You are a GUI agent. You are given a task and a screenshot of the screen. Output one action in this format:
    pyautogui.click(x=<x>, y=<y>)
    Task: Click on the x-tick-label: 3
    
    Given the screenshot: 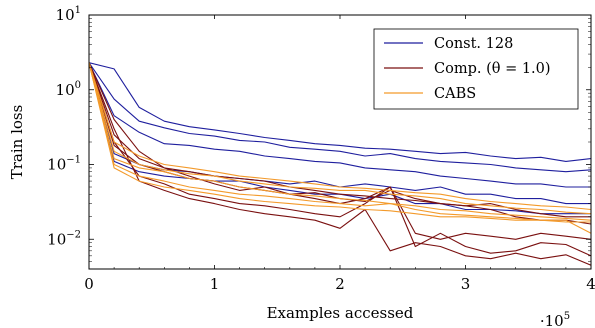 What is the action you would take?
    pyautogui.click(x=466, y=284)
    